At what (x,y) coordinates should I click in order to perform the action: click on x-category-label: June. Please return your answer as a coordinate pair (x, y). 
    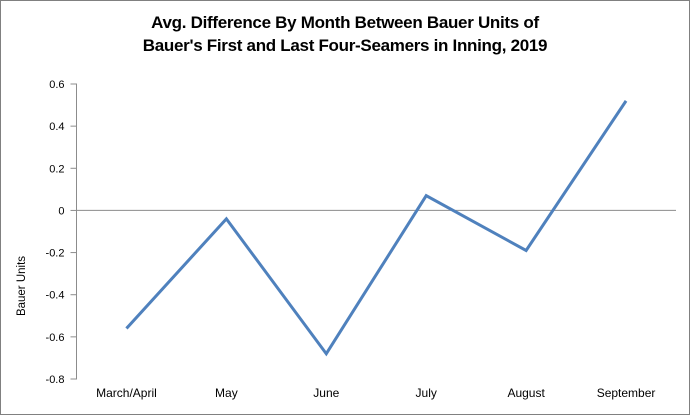
    Looking at the image, I should click on (326, 393).